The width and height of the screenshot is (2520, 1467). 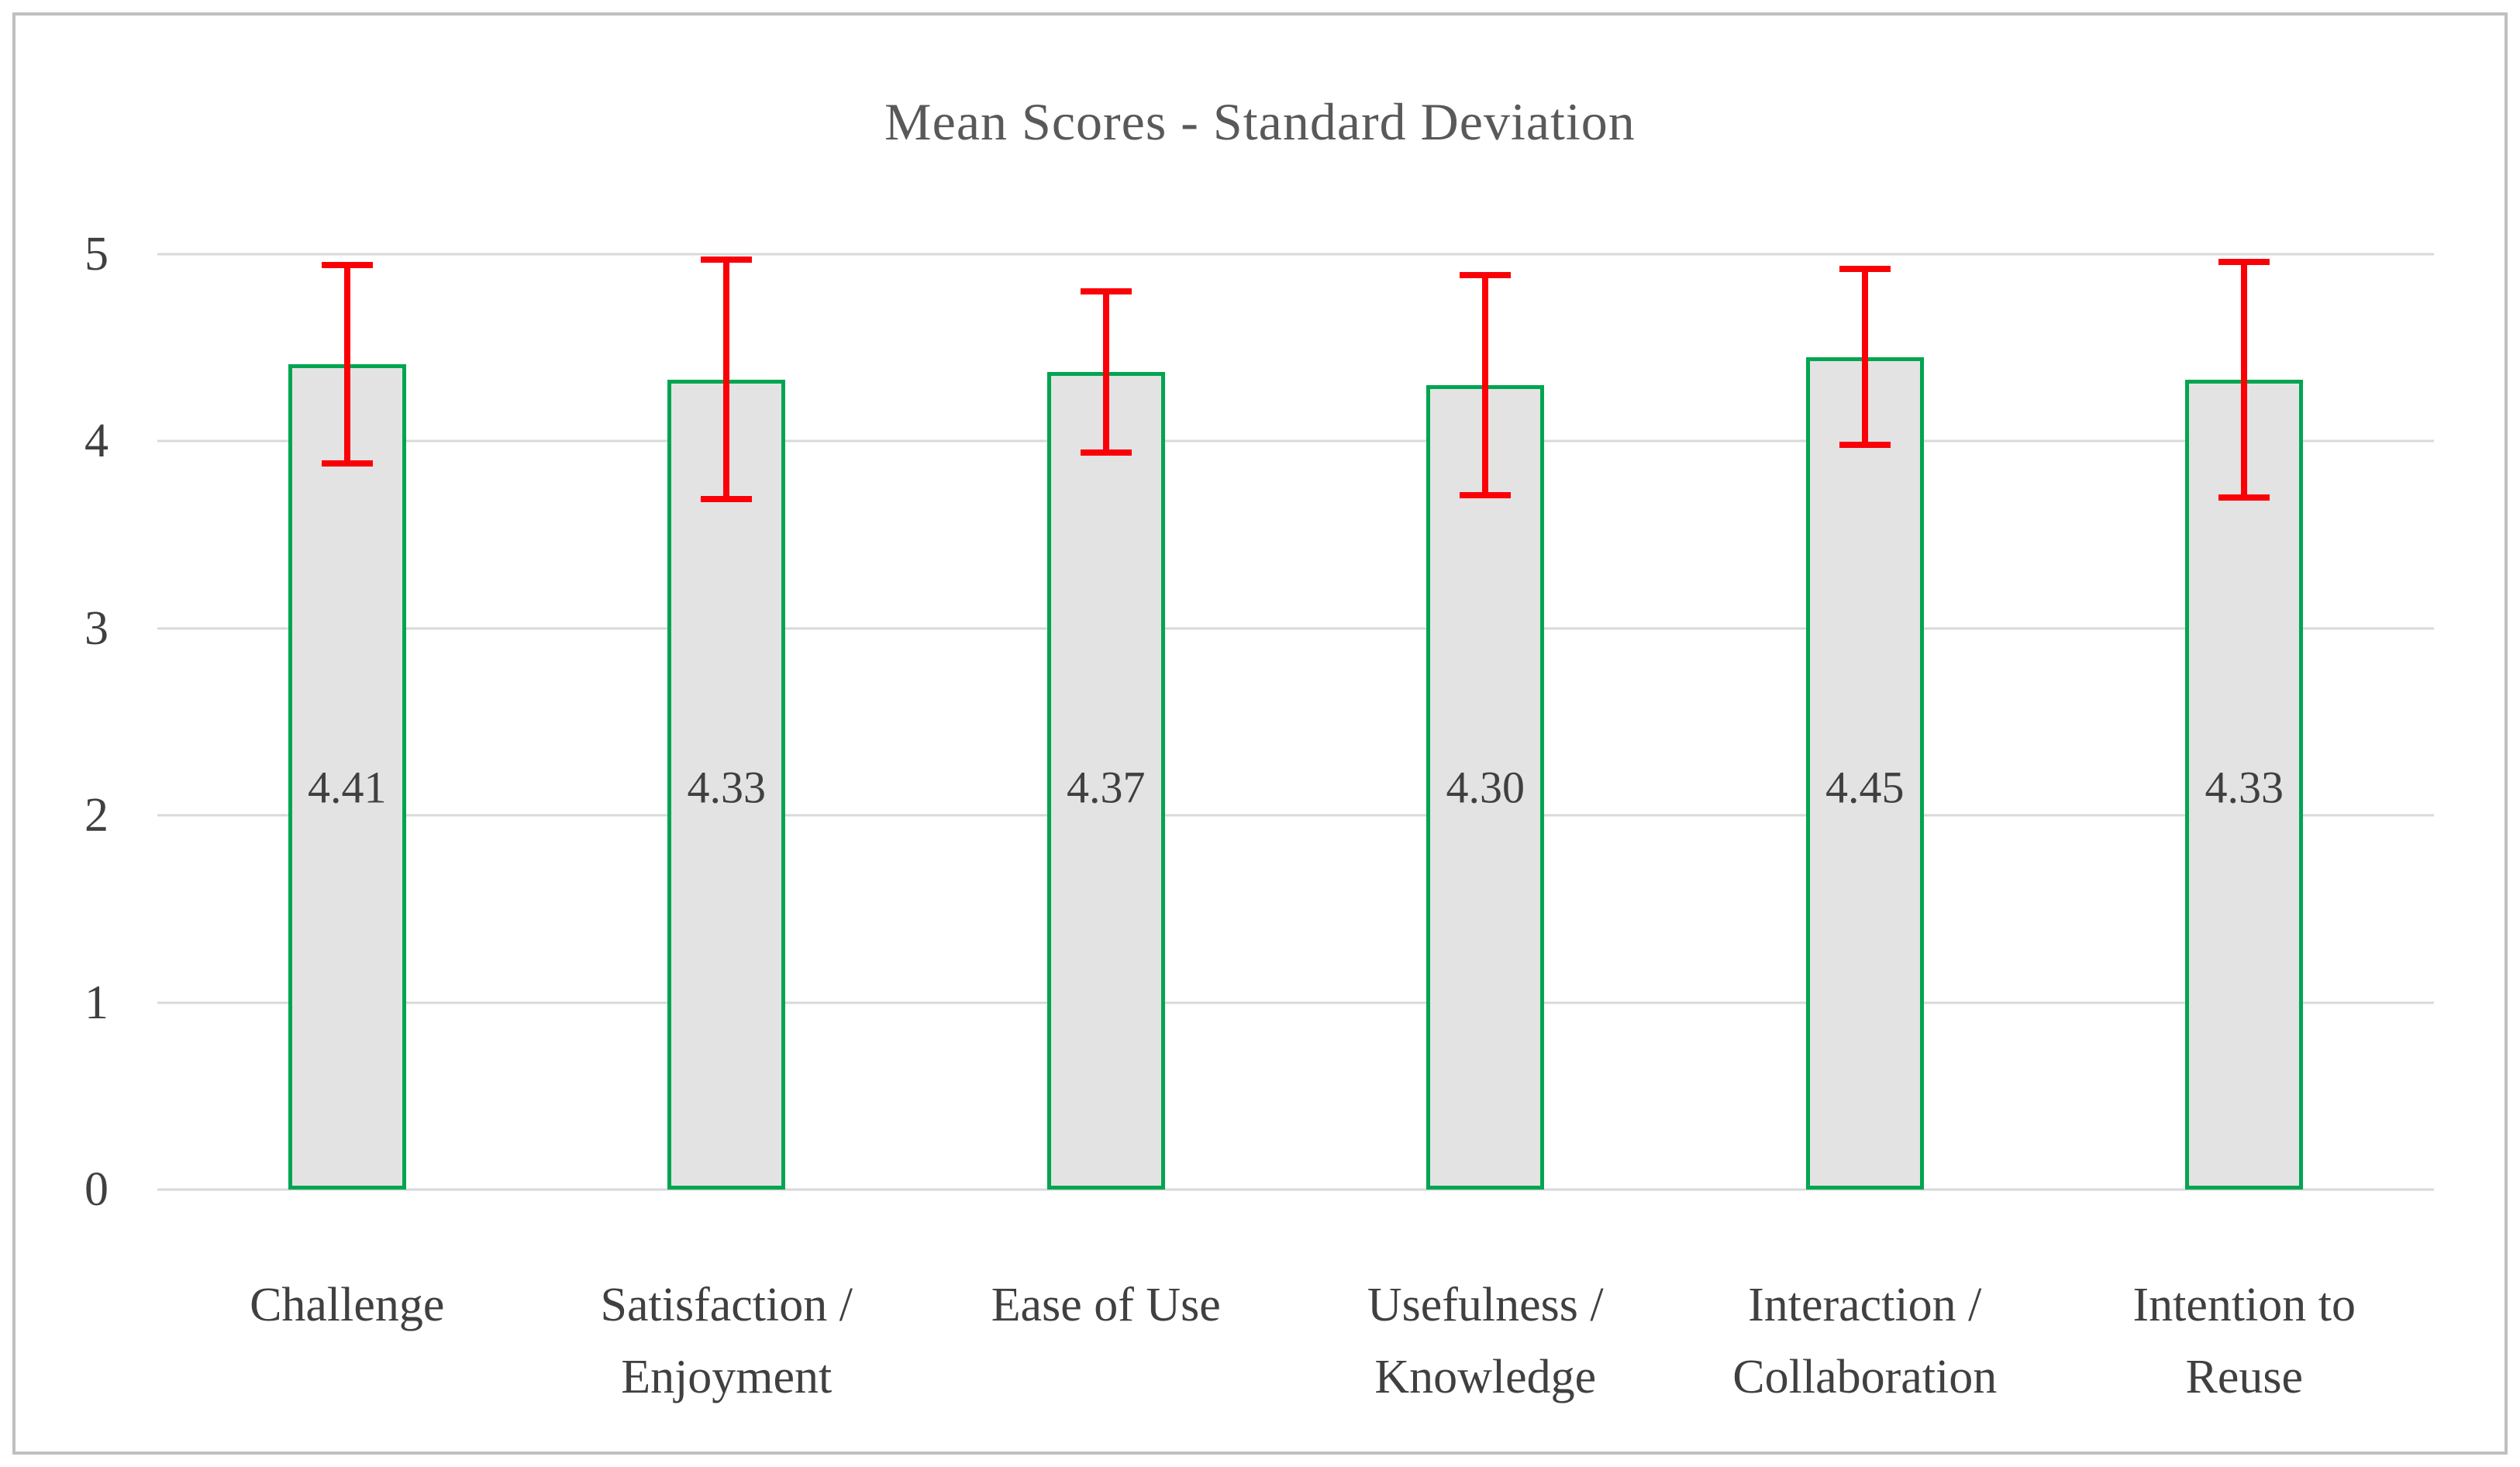 I want to click on bar-column: 4.37, so click(x=1106, y=722).